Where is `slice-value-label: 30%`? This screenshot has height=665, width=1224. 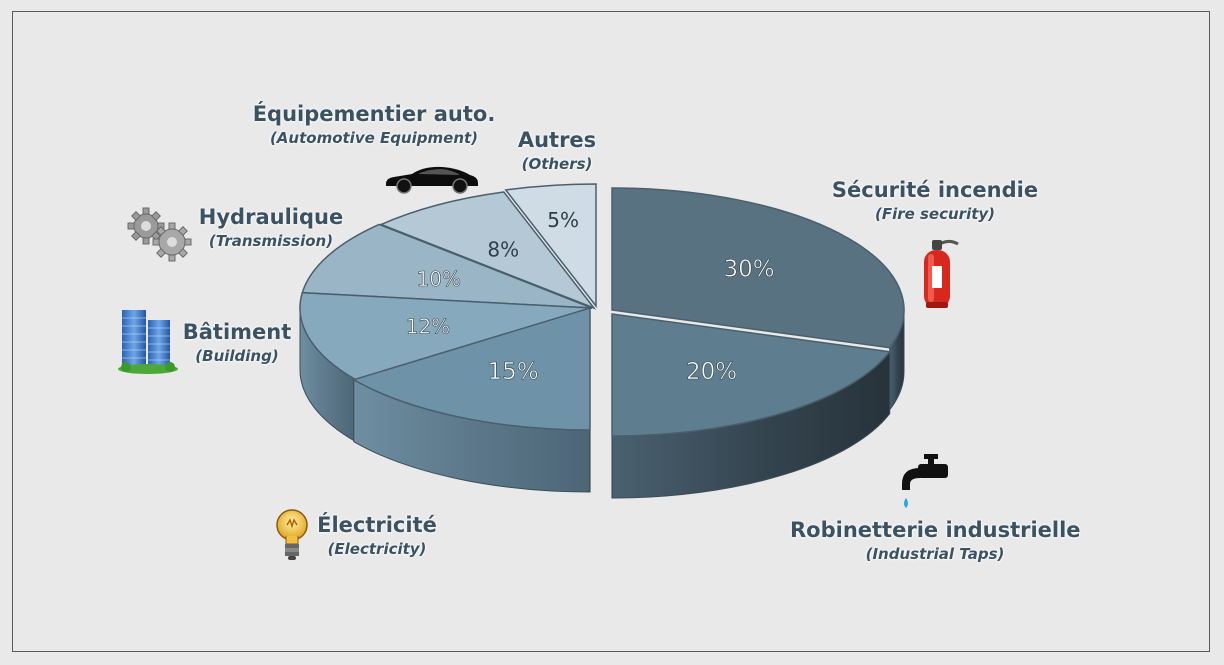
slice-value-label: 30% is located at coordinates (748, 269).